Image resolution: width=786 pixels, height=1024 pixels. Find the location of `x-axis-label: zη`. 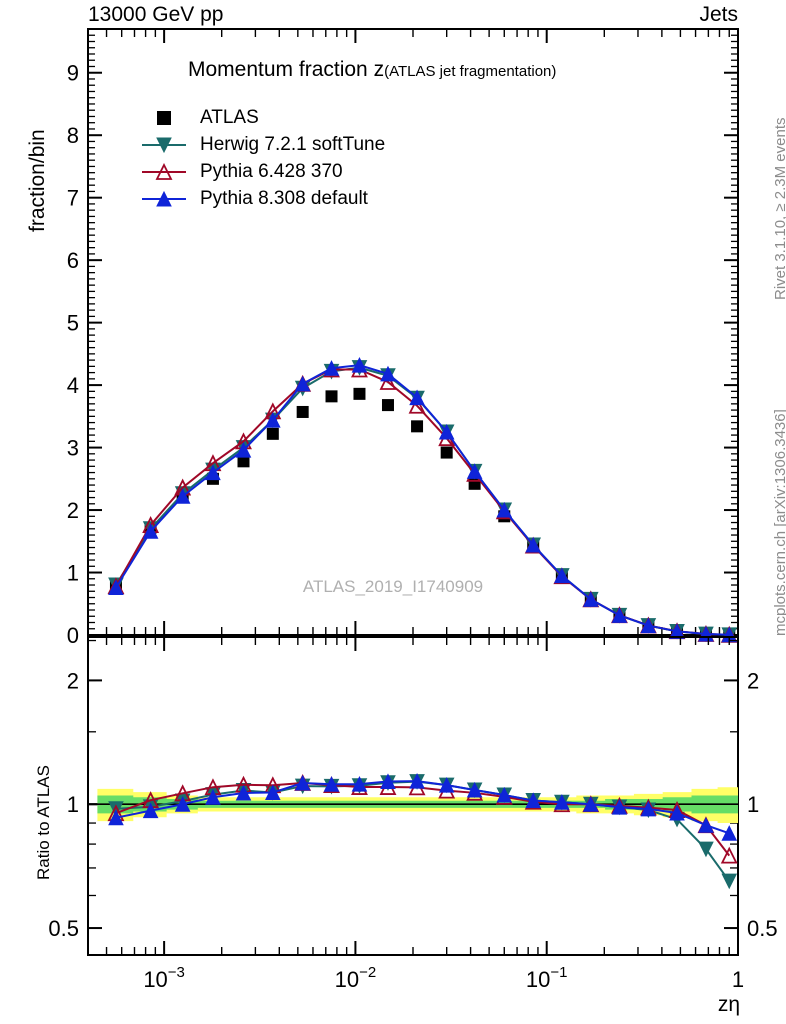

x-axis-label: zη is located at coordinates (729, 1004).